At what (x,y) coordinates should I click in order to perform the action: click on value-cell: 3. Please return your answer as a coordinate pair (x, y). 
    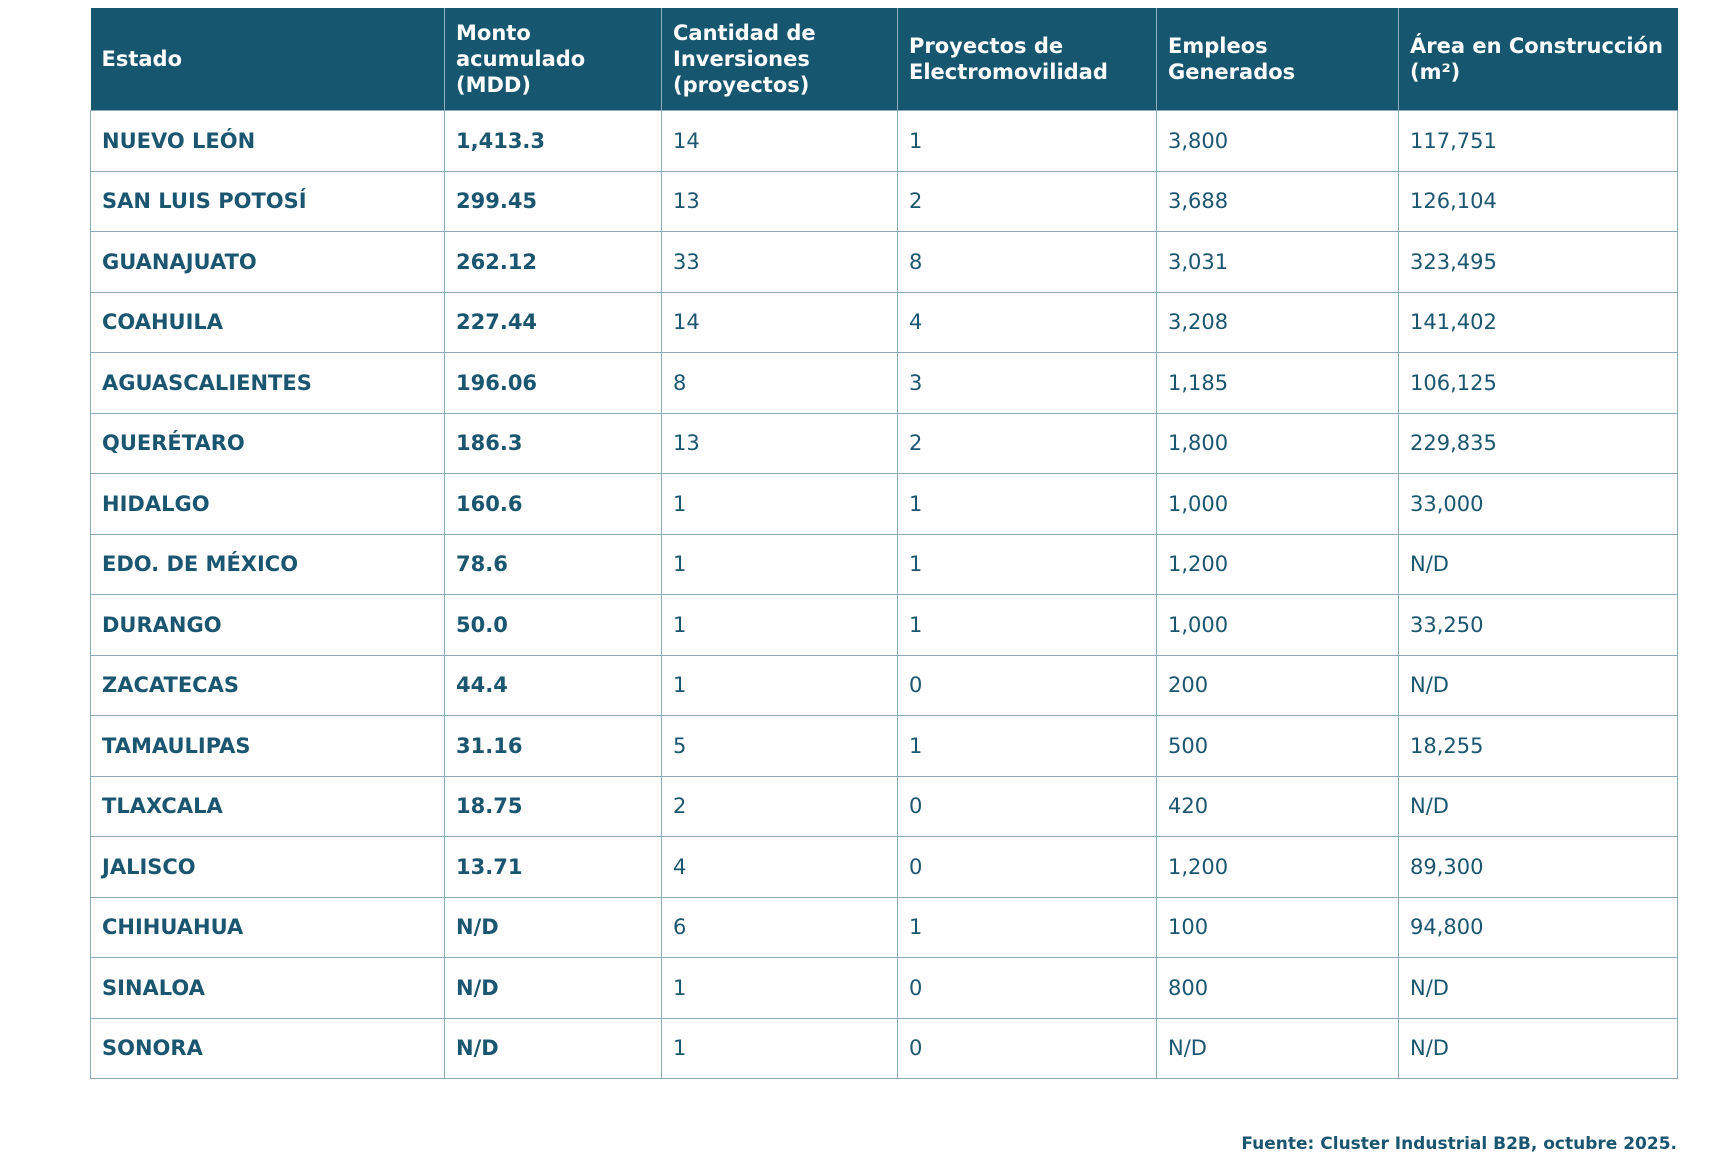
    Looking at the image, I should click on (1027, 383).